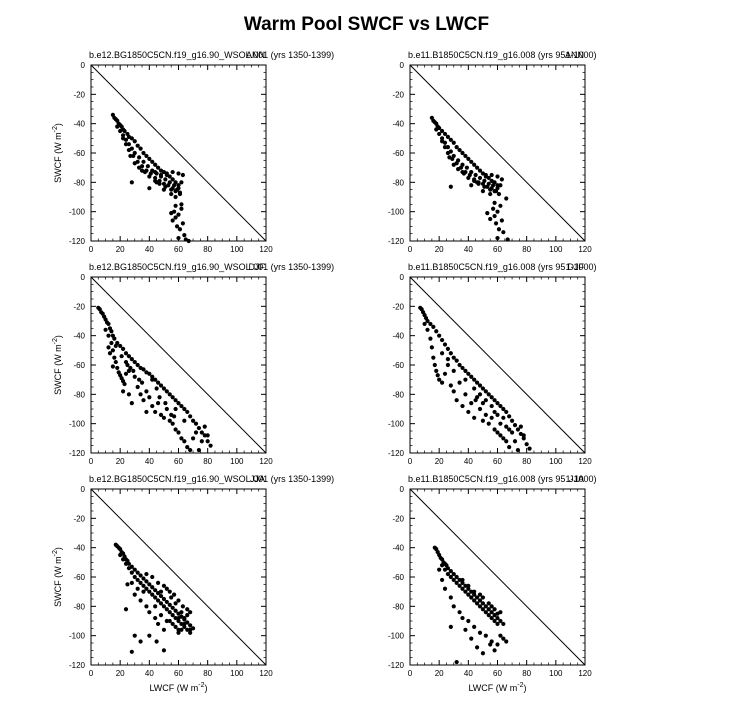 Image resolution: width=733 pixels, height=703 pixels. I want to click on panel-season: DJF, so click(576, 267).